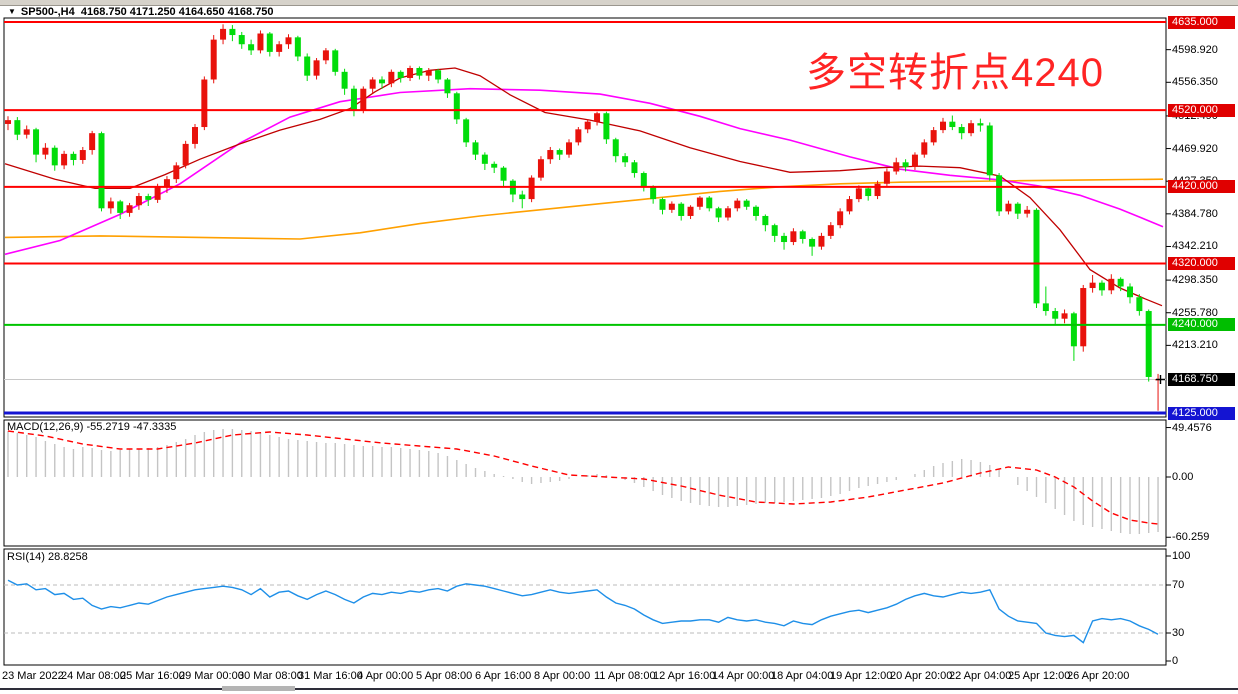 The image size is (1238, 694). What do you see at coordinates (152, 676) in the screenshot?
I see `time-label: 25 Mar 16:00` at bounding box center [152, 676].